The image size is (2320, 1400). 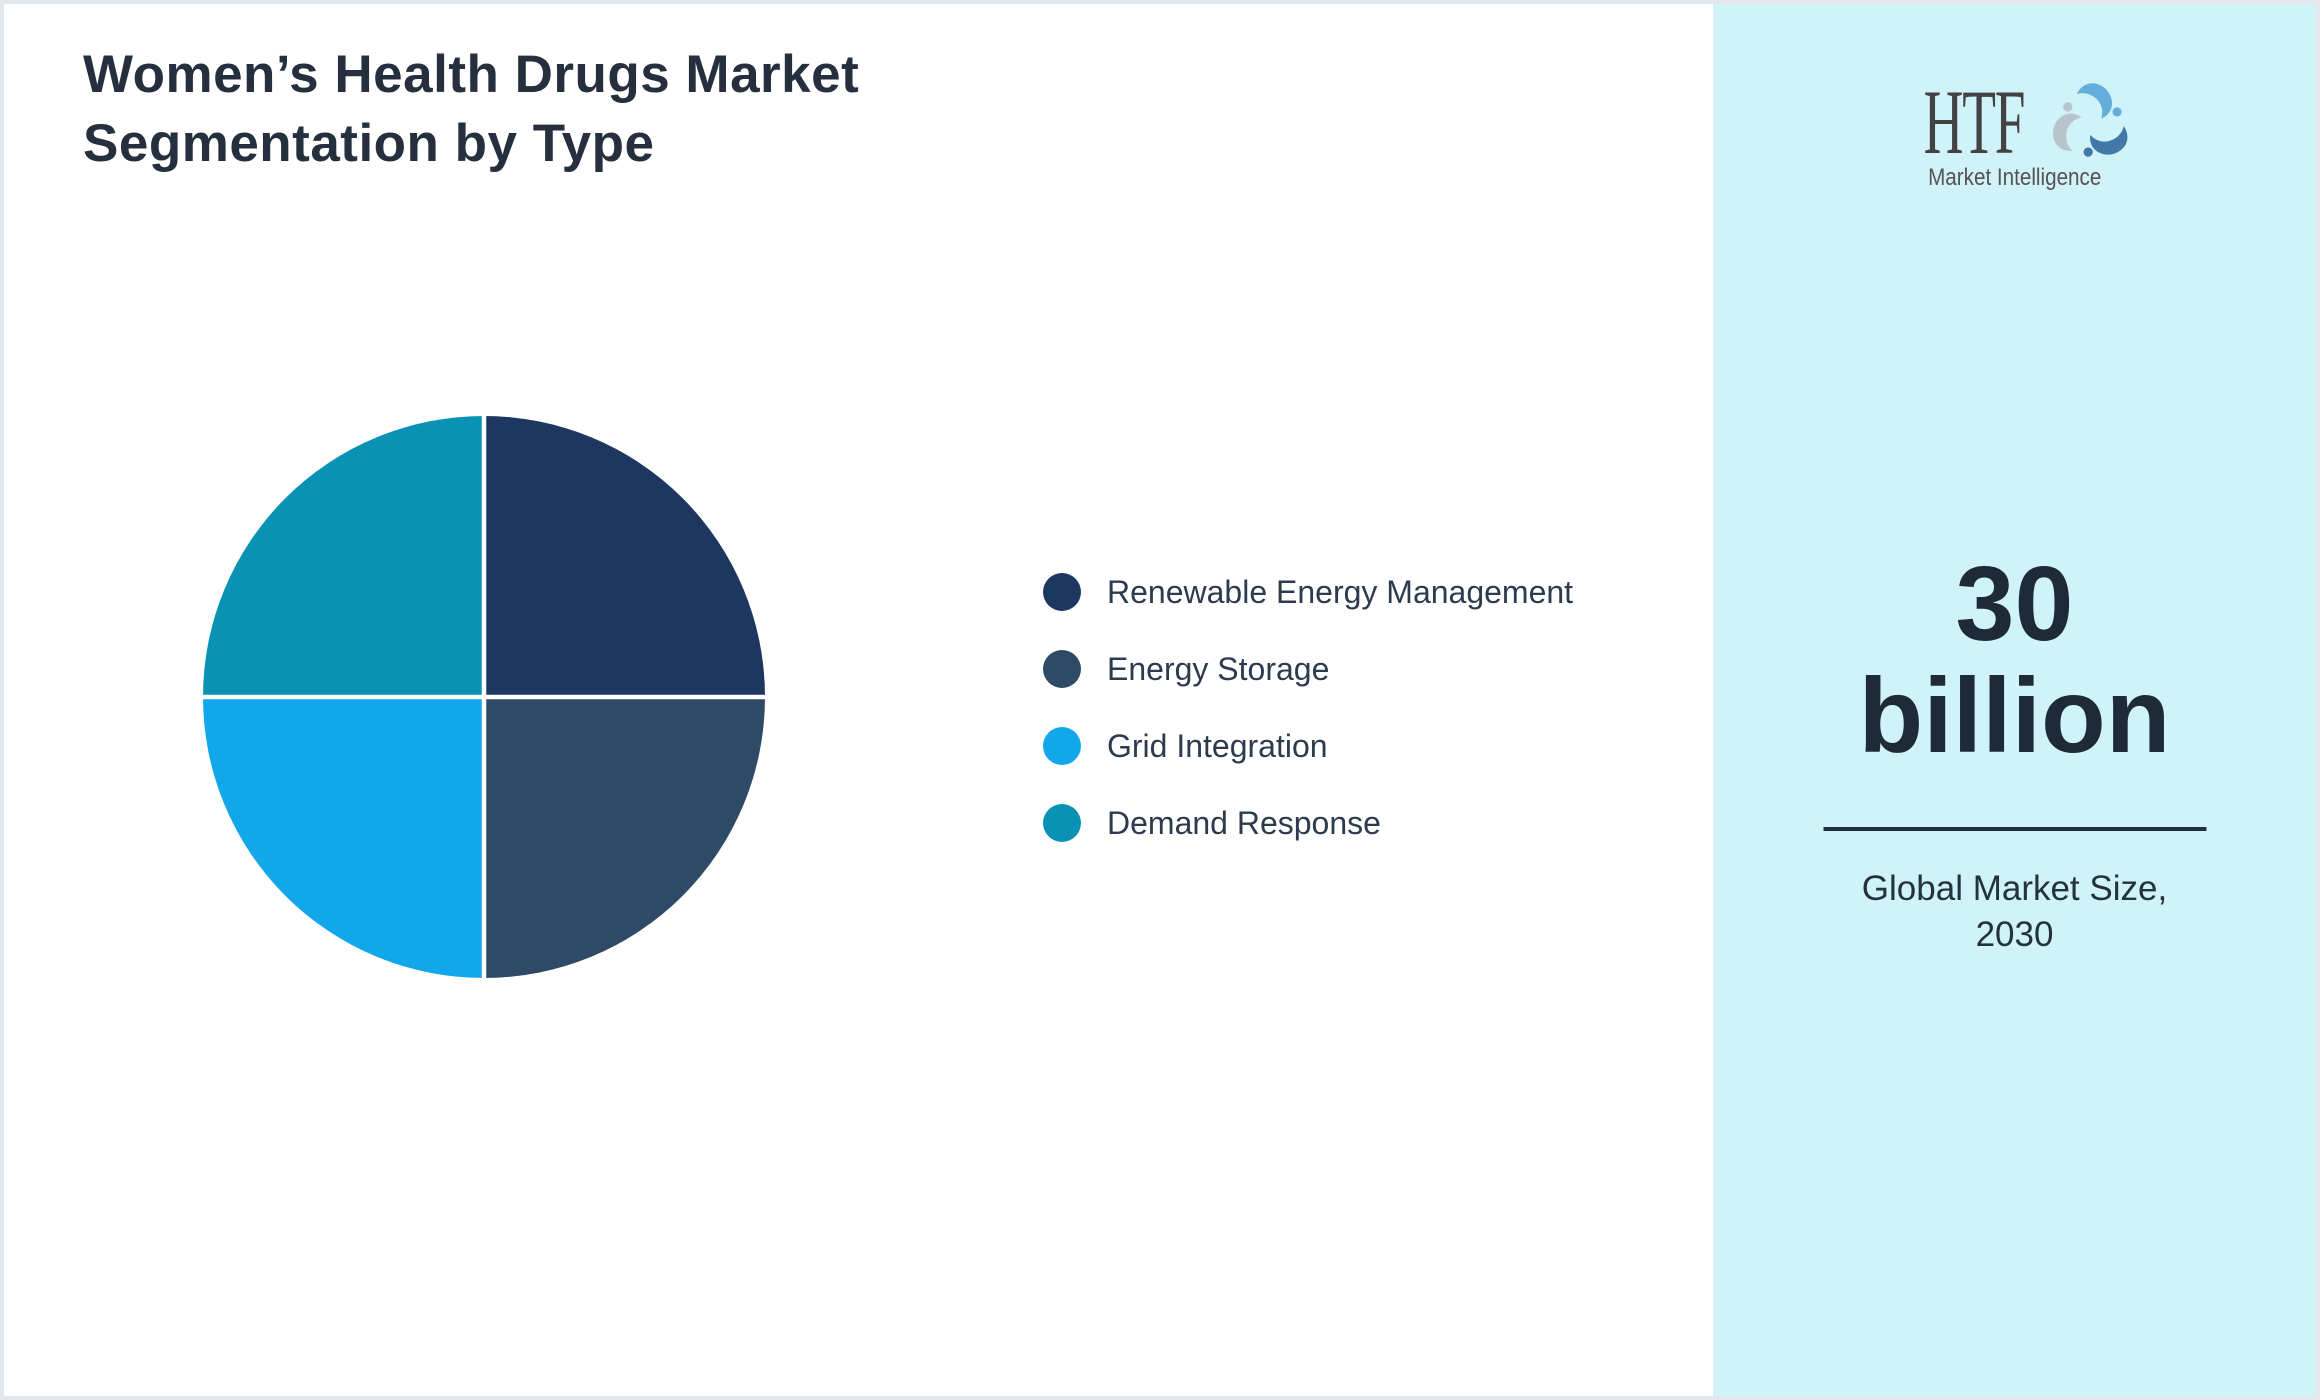 I want to click on legend-item-4: Demand Response, so click(x=1308, y=823).